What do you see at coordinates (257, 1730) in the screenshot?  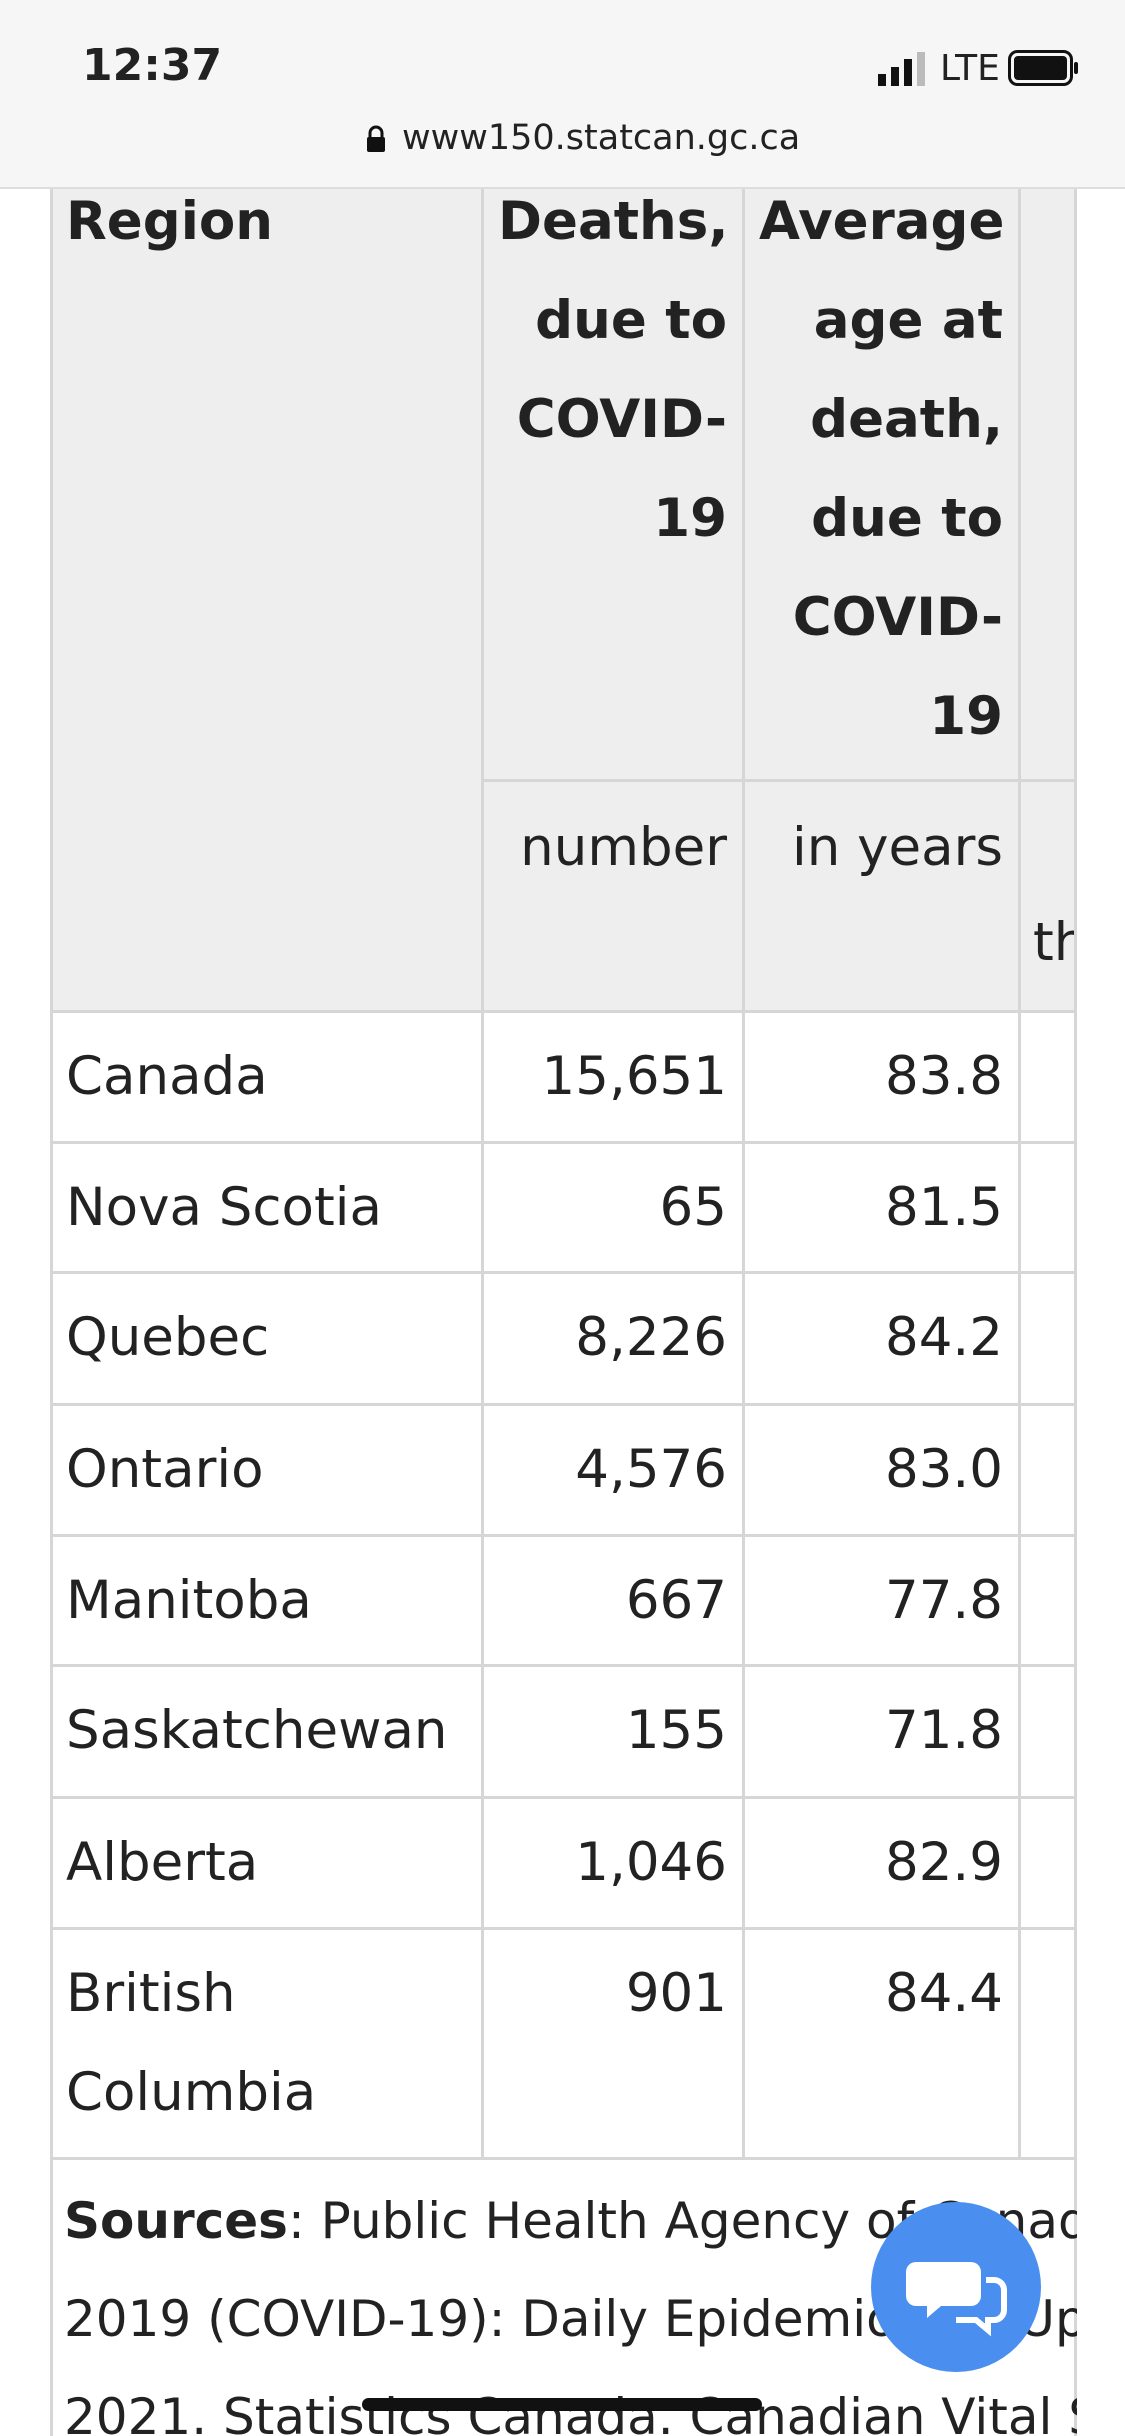 I see `table-cell: Saskatchewan` at bounding box center [257, 1730].